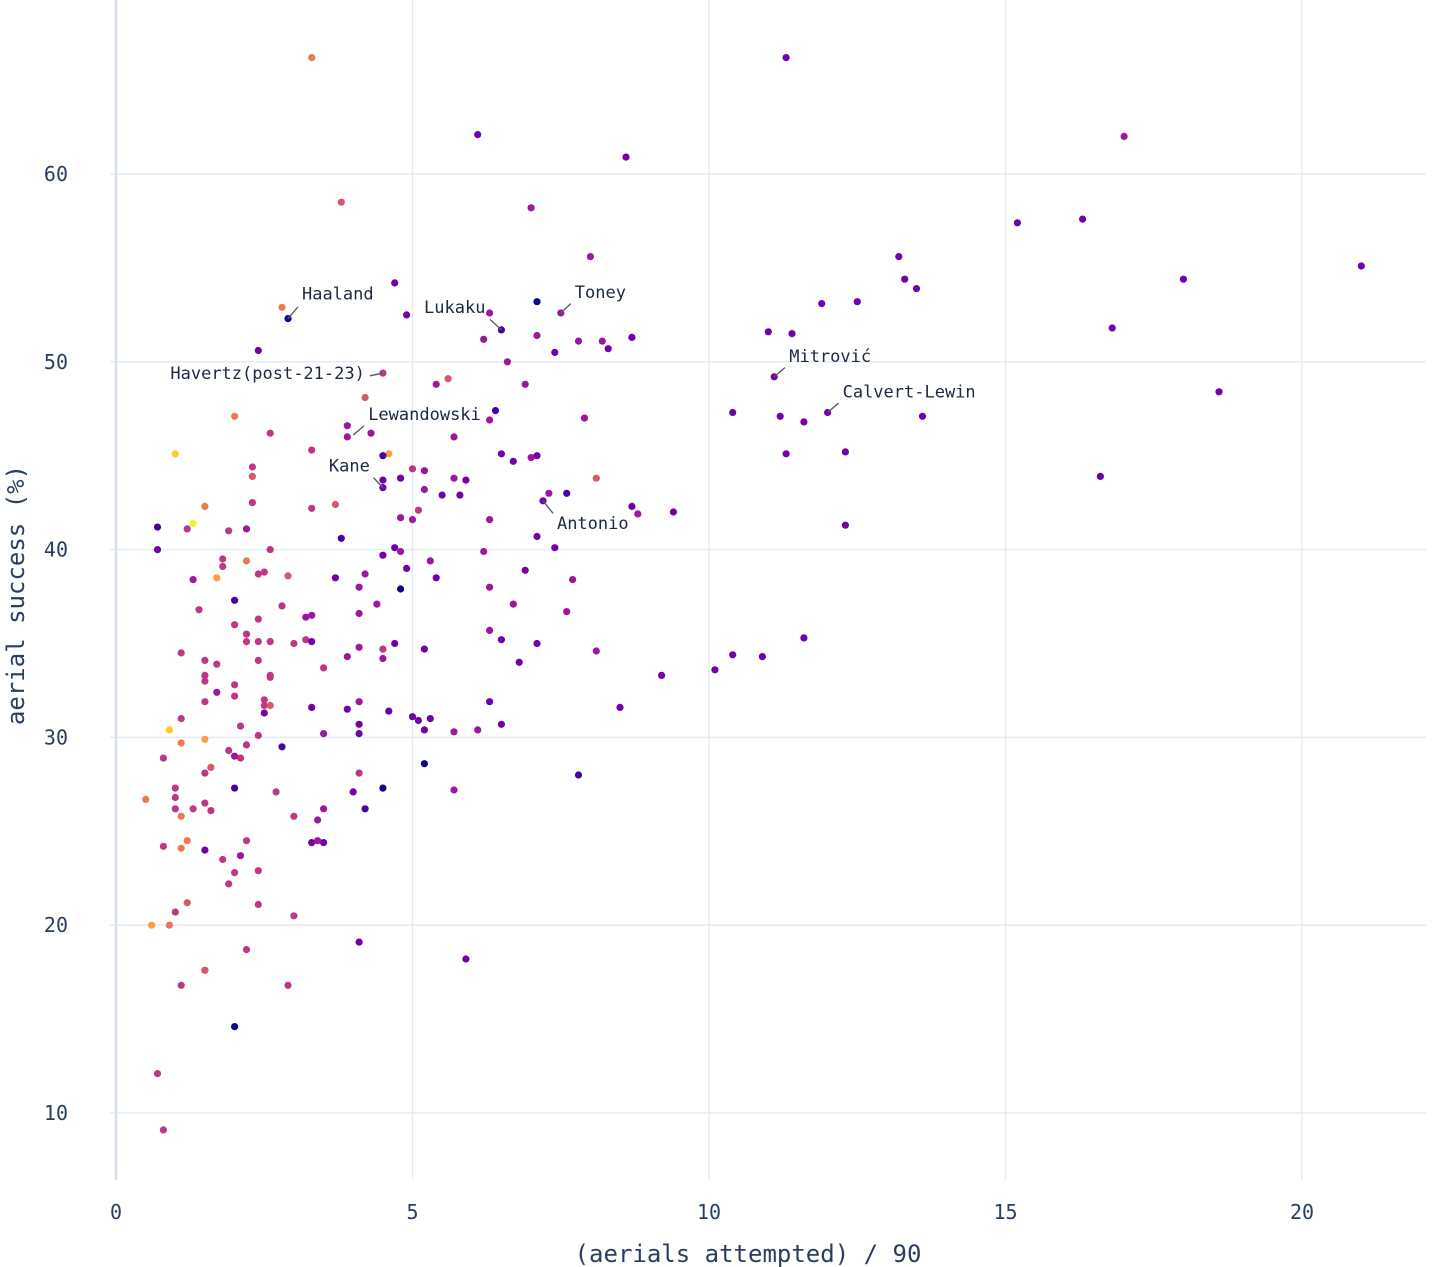  I want to click on annotation-label: Havertz(post-21-23), so click(267, 374).